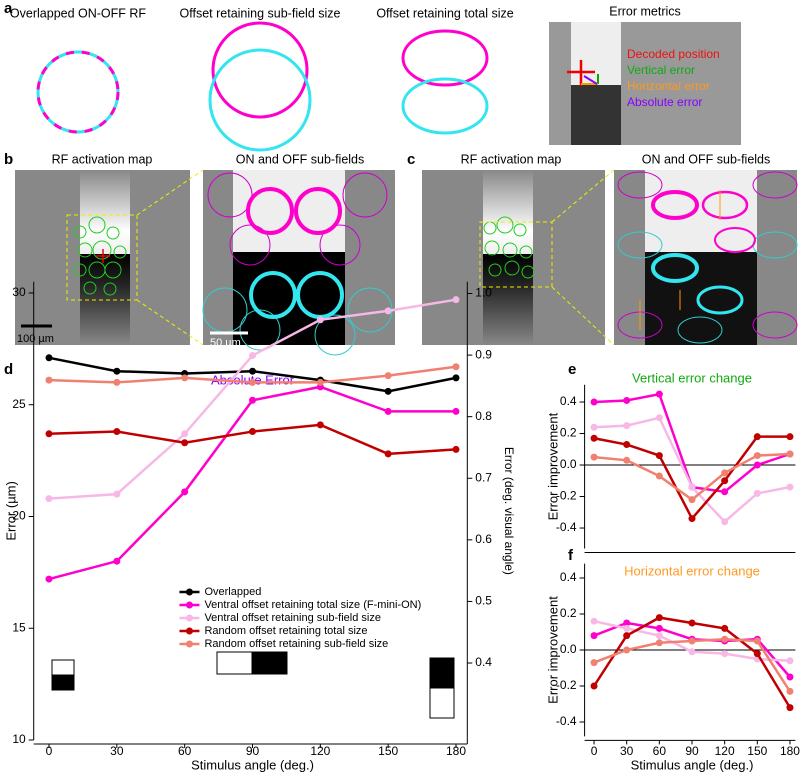 Image resolution: width=800 pixels, height=774 pixels. What do you see at coordinates (568, 613) in the screenshot?
I see `y-tick-label: 0.2` at bounding box center [568, 613].